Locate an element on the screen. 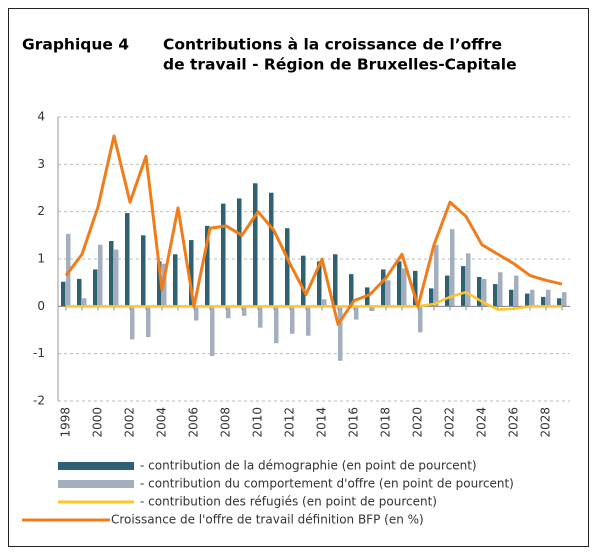  y-tick-label: 3 is located at coordinates (41, 164).